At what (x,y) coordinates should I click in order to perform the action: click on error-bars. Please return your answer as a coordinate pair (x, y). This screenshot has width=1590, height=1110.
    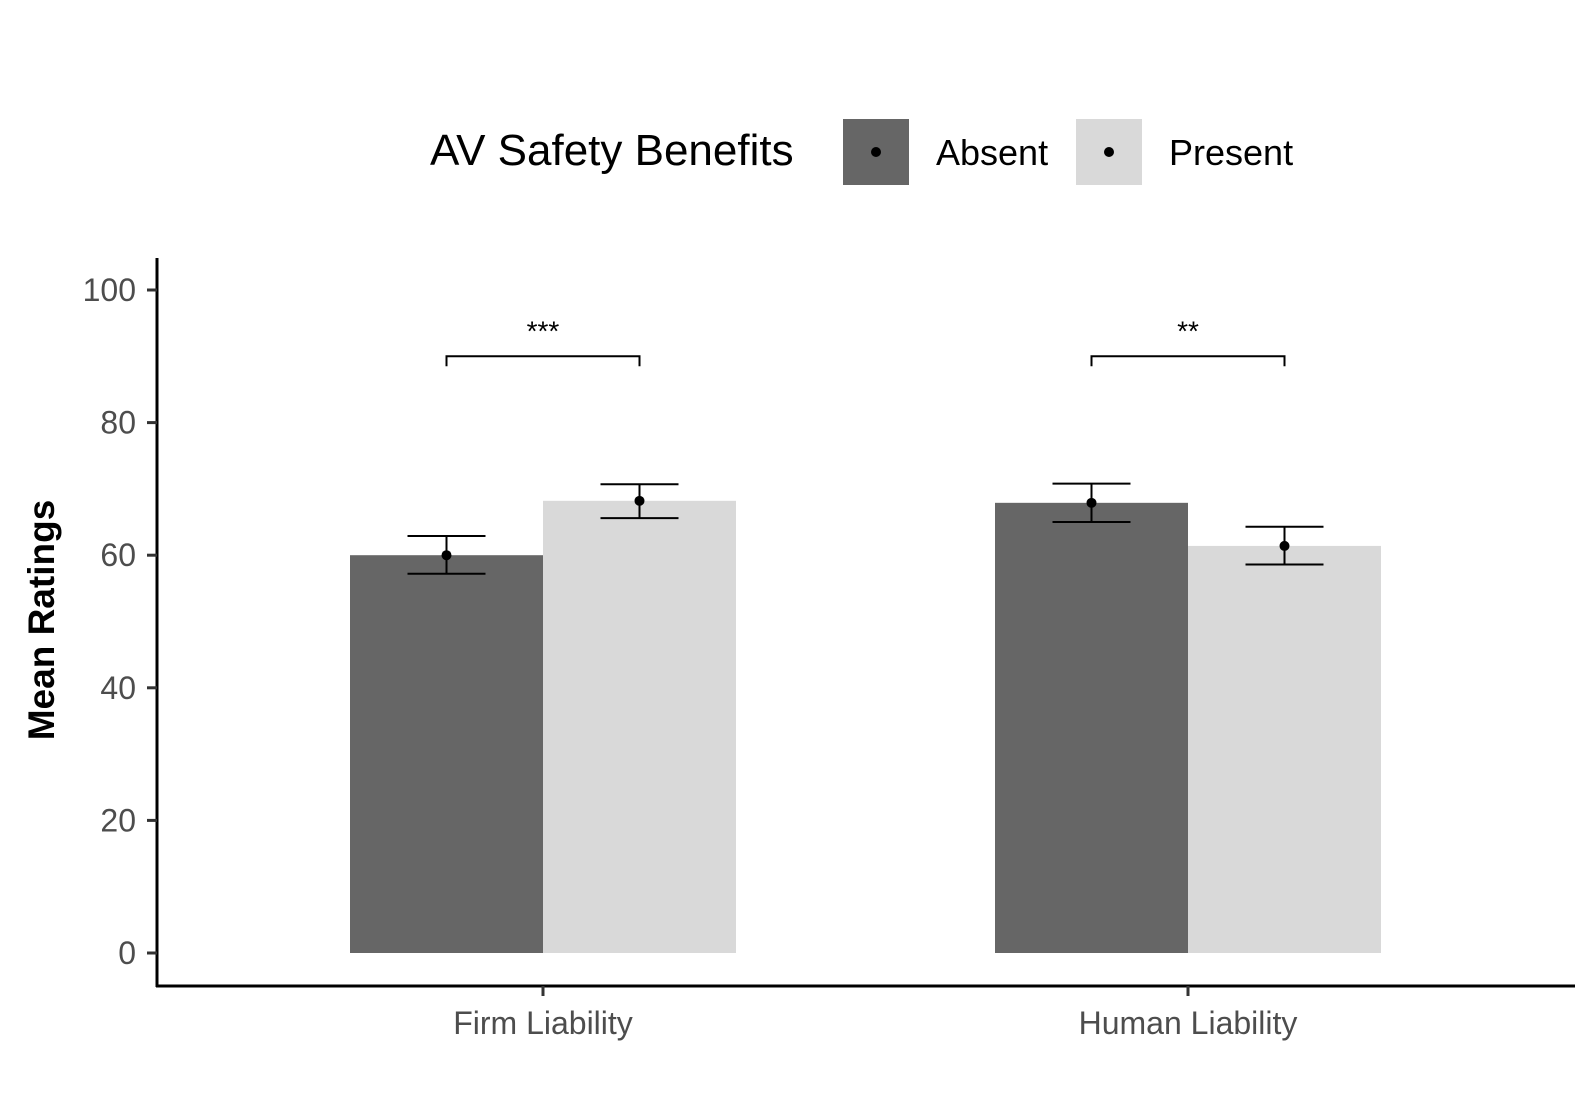
    Looking at the image, I should click on (865, 528).